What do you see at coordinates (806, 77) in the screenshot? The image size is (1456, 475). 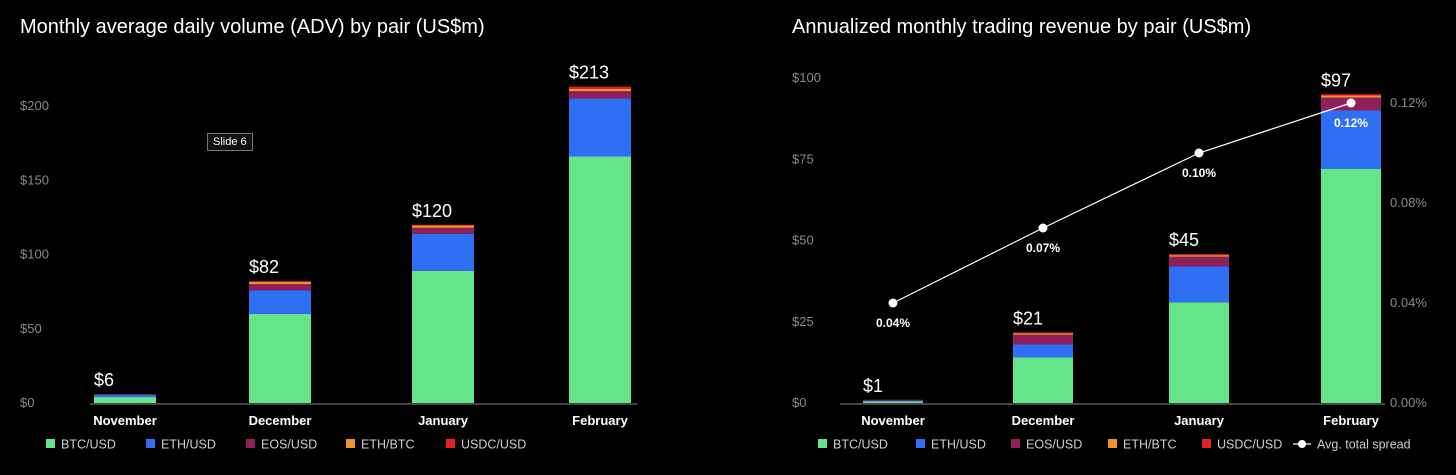 I see `revenue-ytick-label: $100` at bounding box center [806, 77].